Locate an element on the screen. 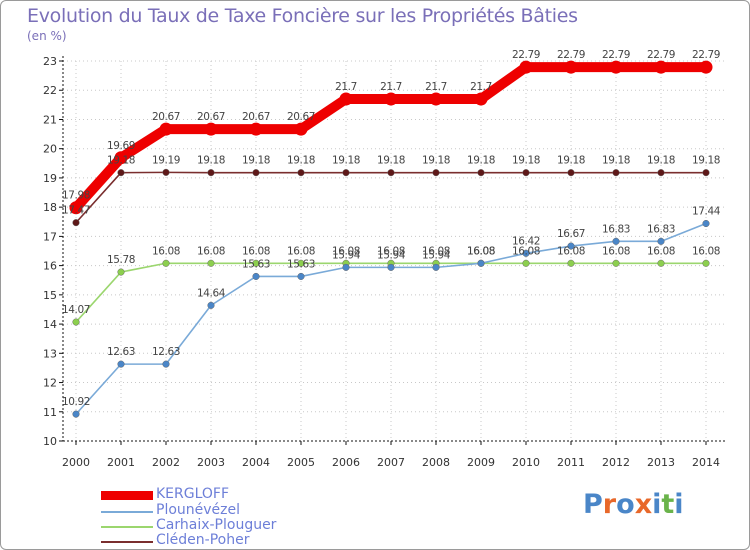 The width and height of the screenshot is (750, 550). x-tick-label: 2003 is located at coordinates (211, 462).